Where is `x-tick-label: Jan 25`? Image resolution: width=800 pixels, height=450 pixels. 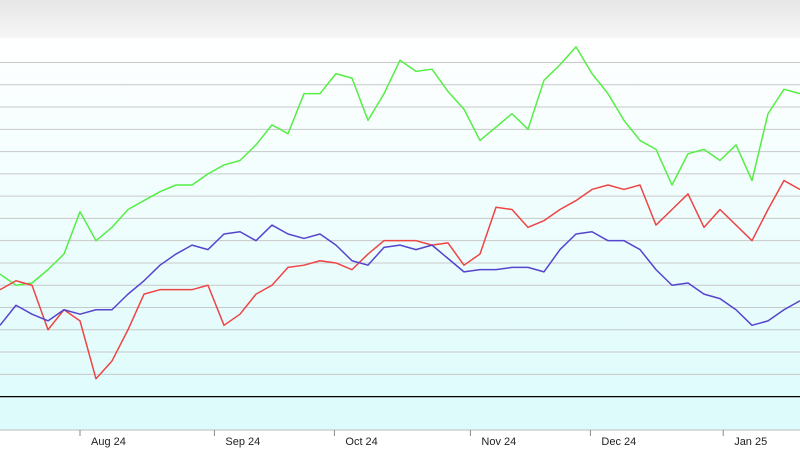 x-tick-label: Jan 25 is located at coordinates (750, 442).